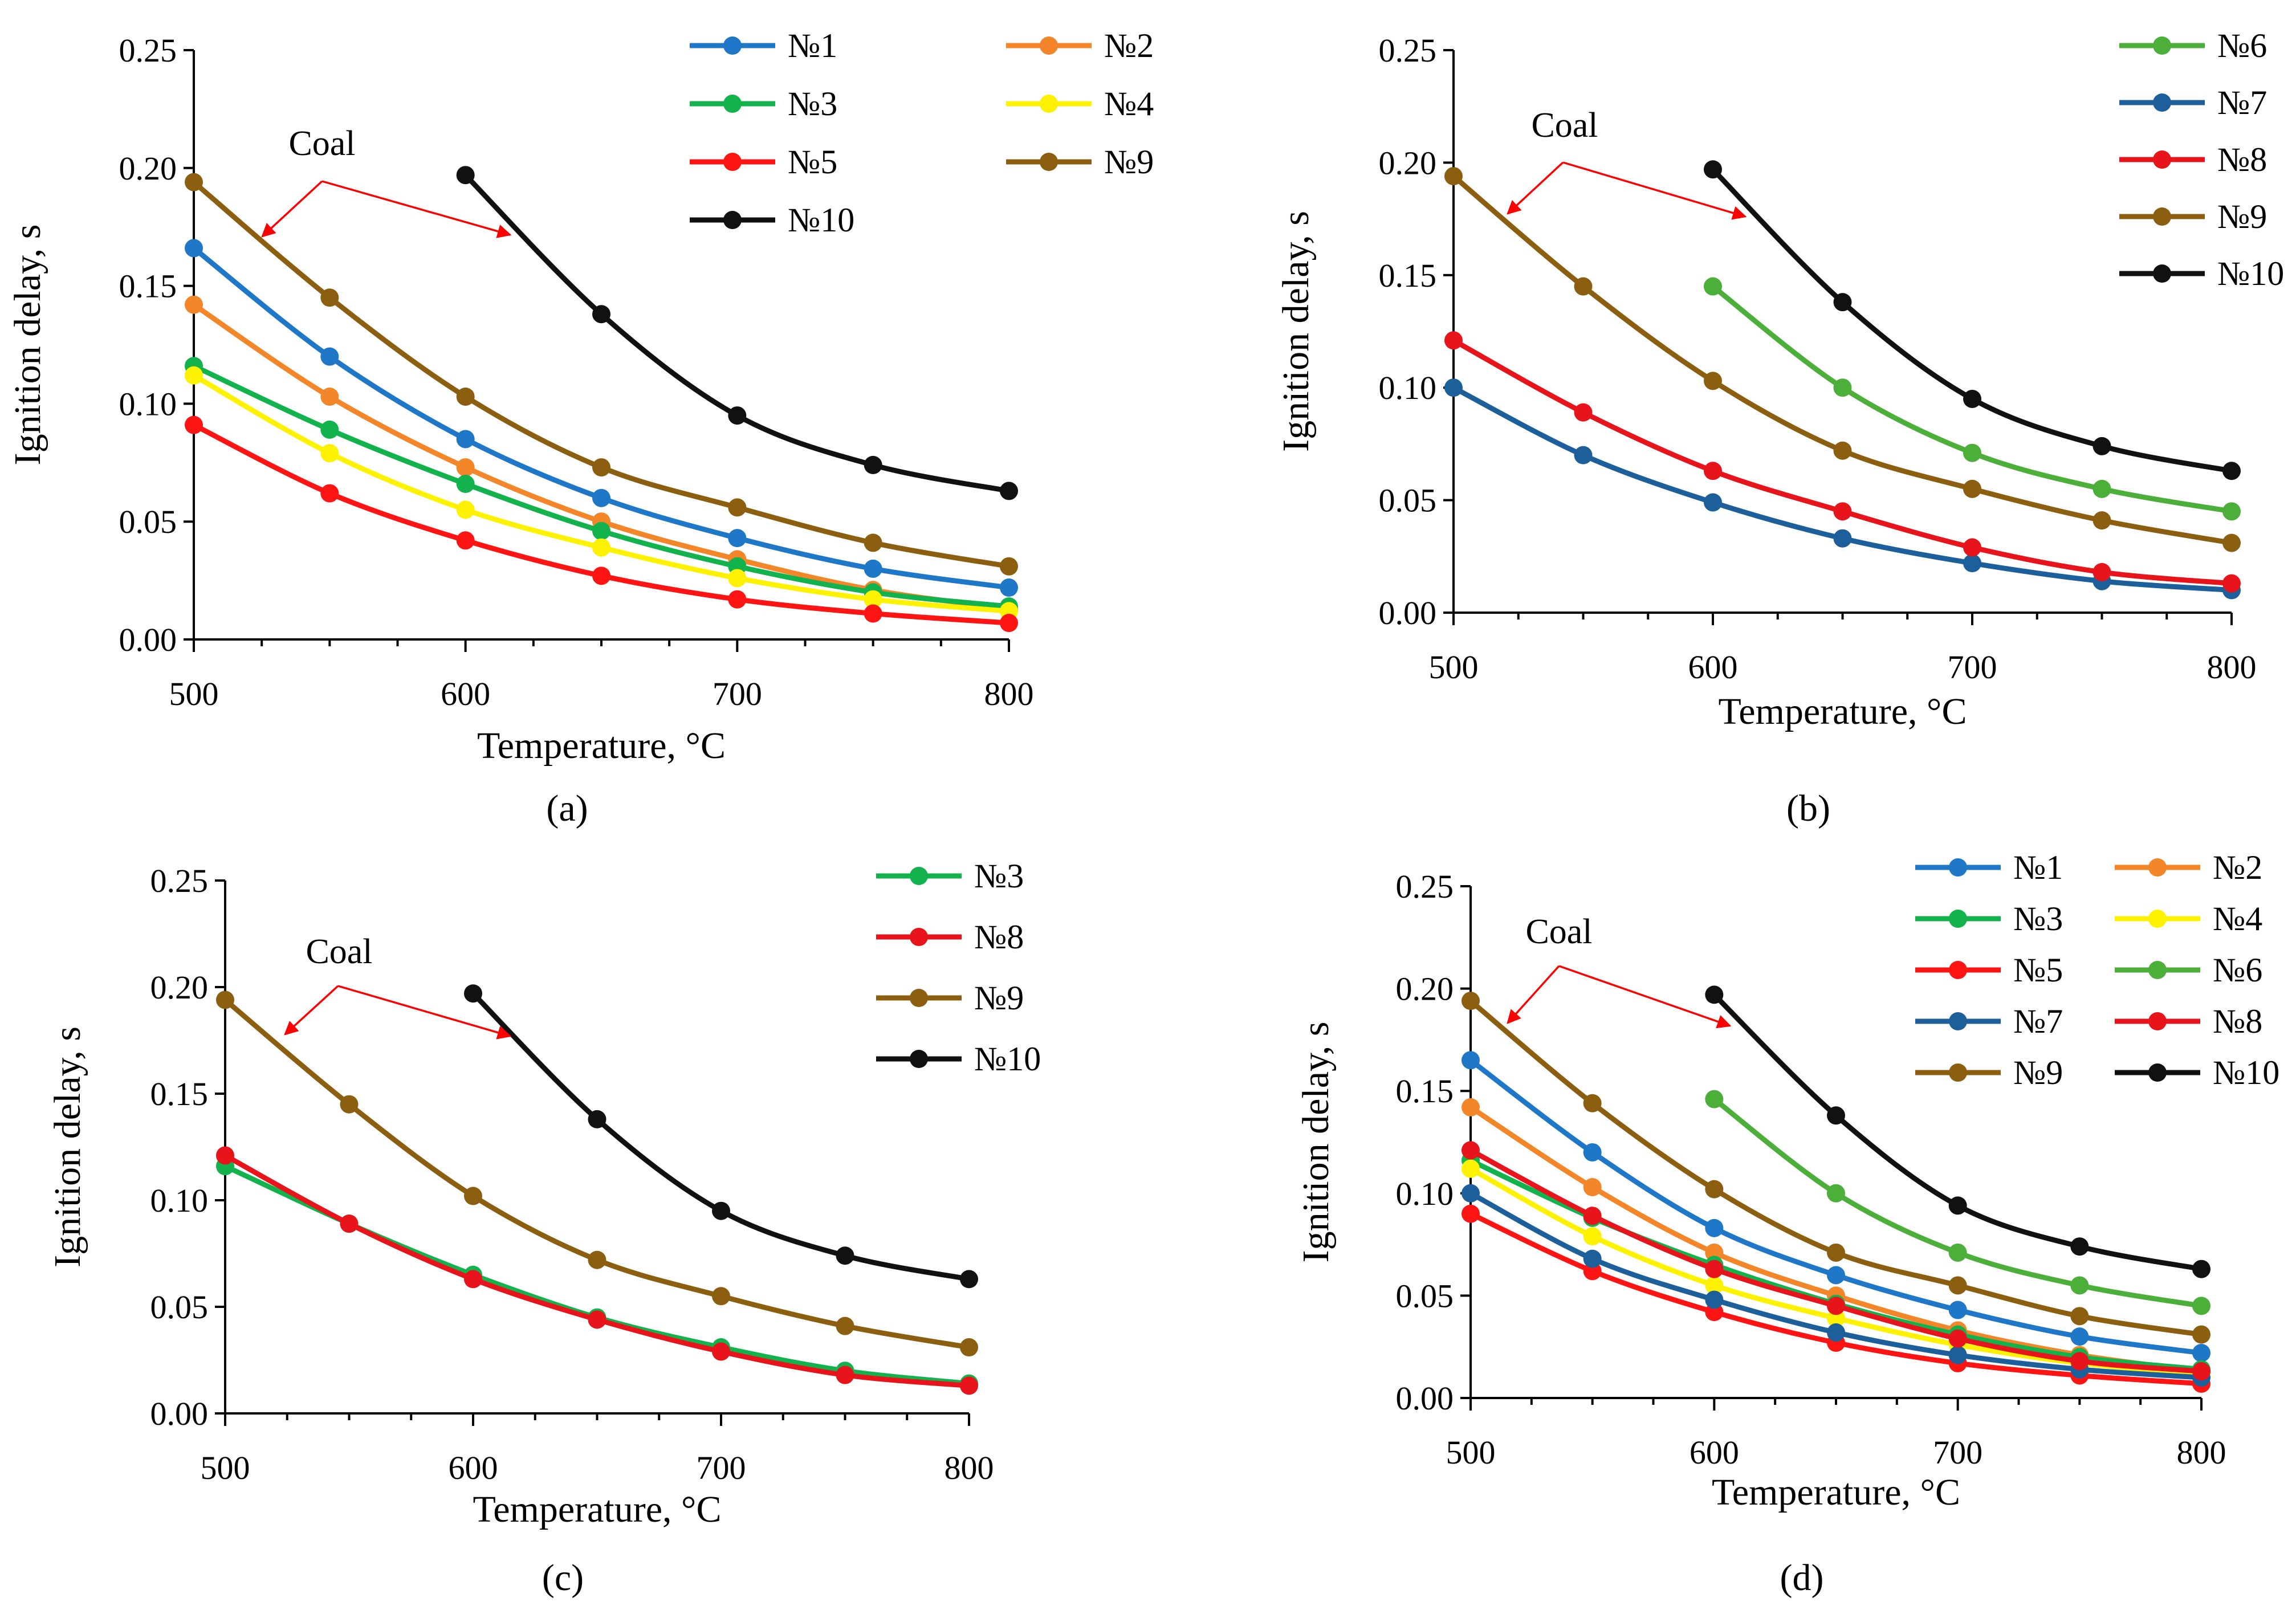  I want to click on legend-marker-n6, so click(2162, 46).